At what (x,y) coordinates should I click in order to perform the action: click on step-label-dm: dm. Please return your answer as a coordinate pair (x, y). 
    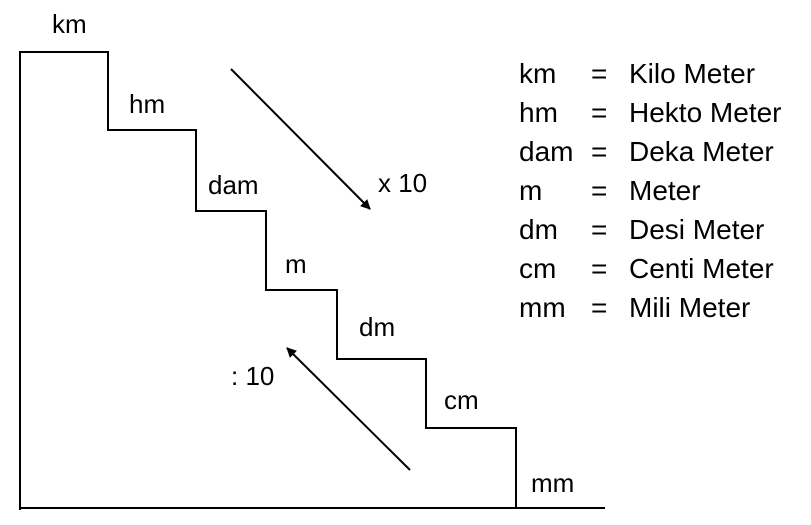
    Looking at the image, I should click on (377, 327).